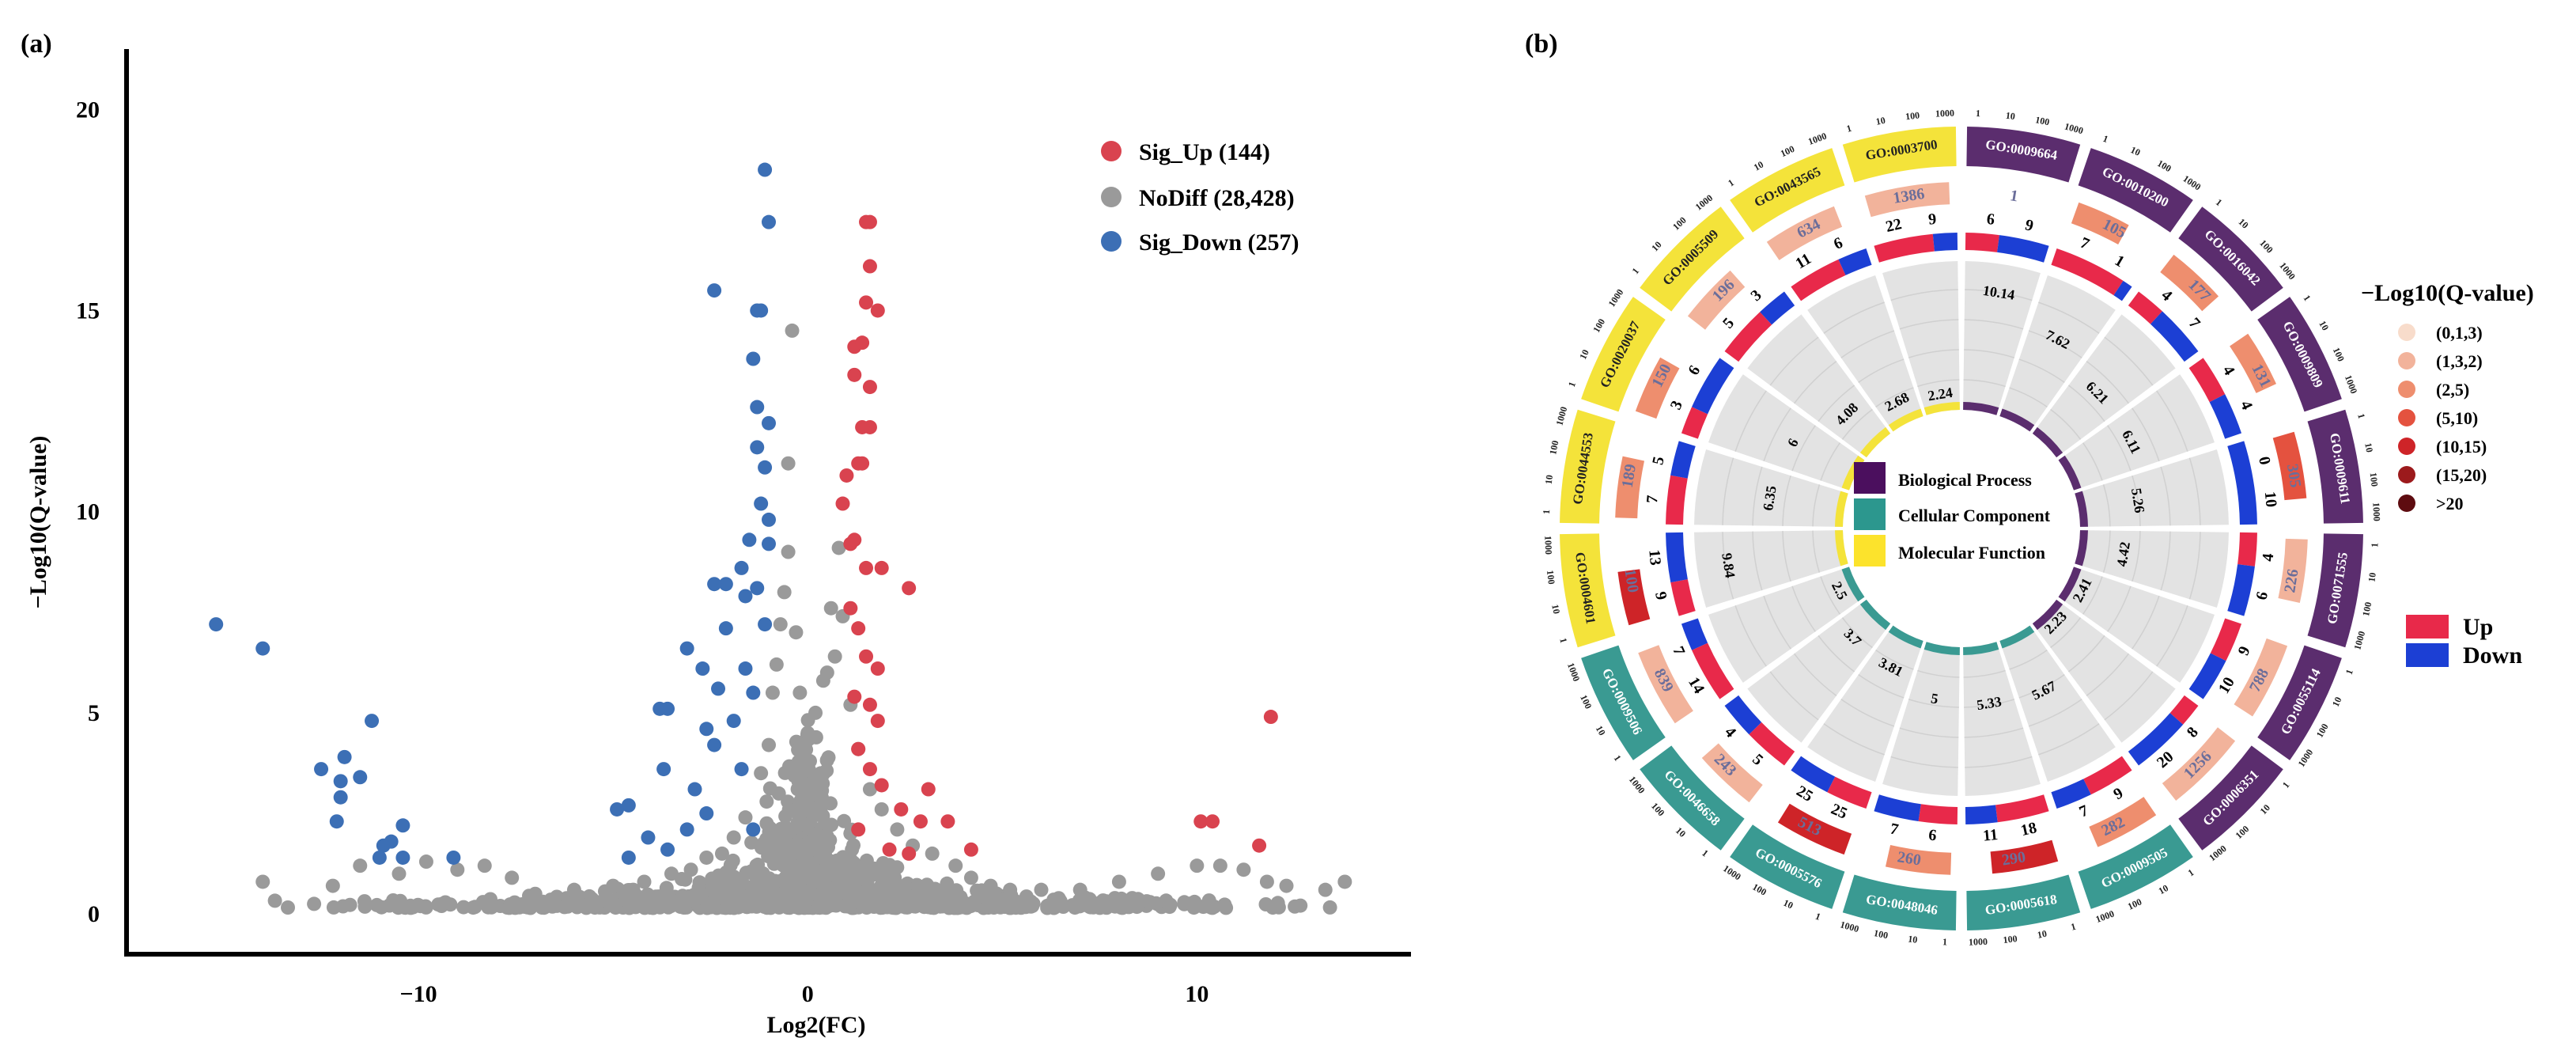 The height and width of the screenshot is (1061, 2576). What do you see at coordinates (2462, 475) in the screenshot?
I see `qvalue-legend-label: (15,20)` at bounding box center [2462, 475].